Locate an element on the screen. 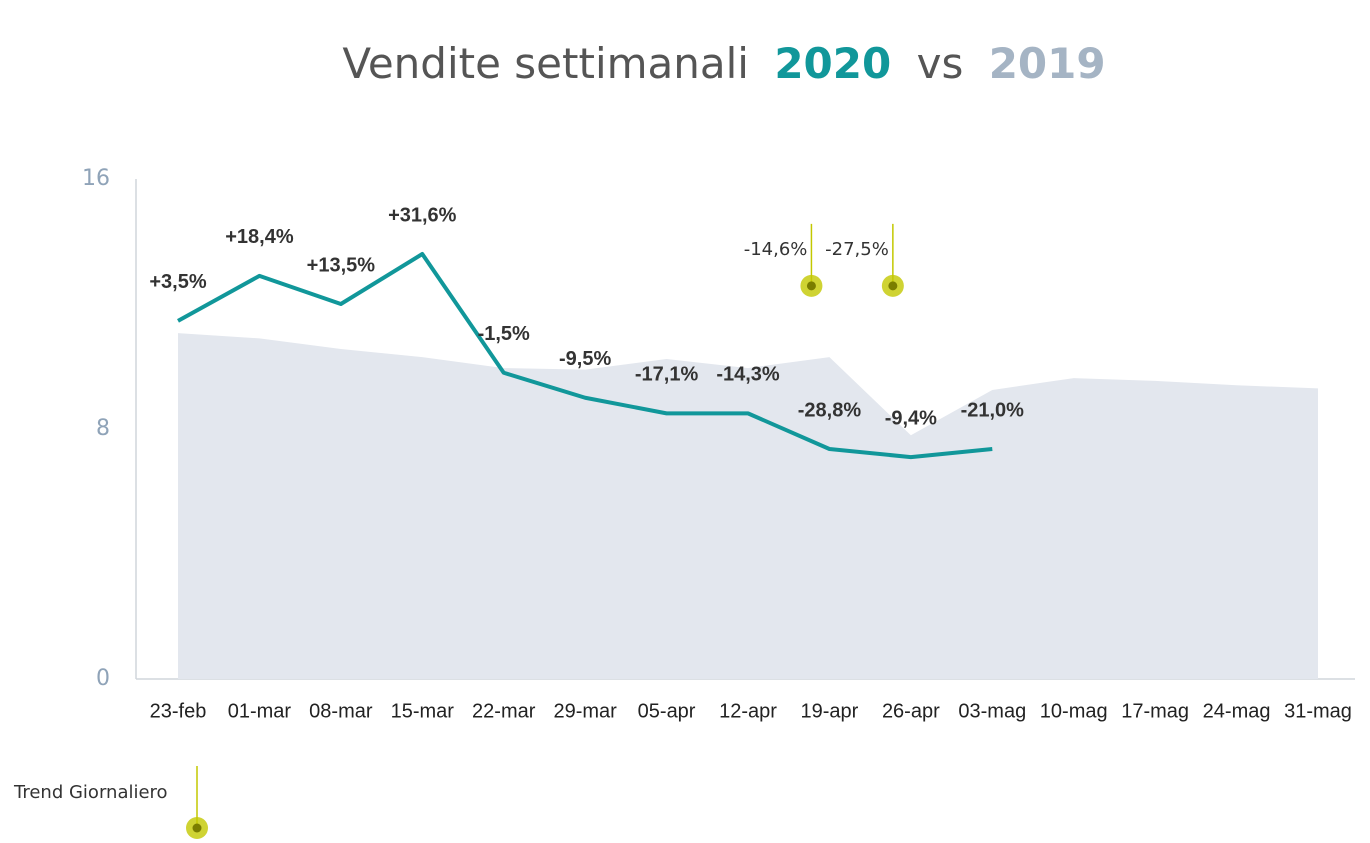  x-tick-label: 23-feb is located at coordinates (178, 711).